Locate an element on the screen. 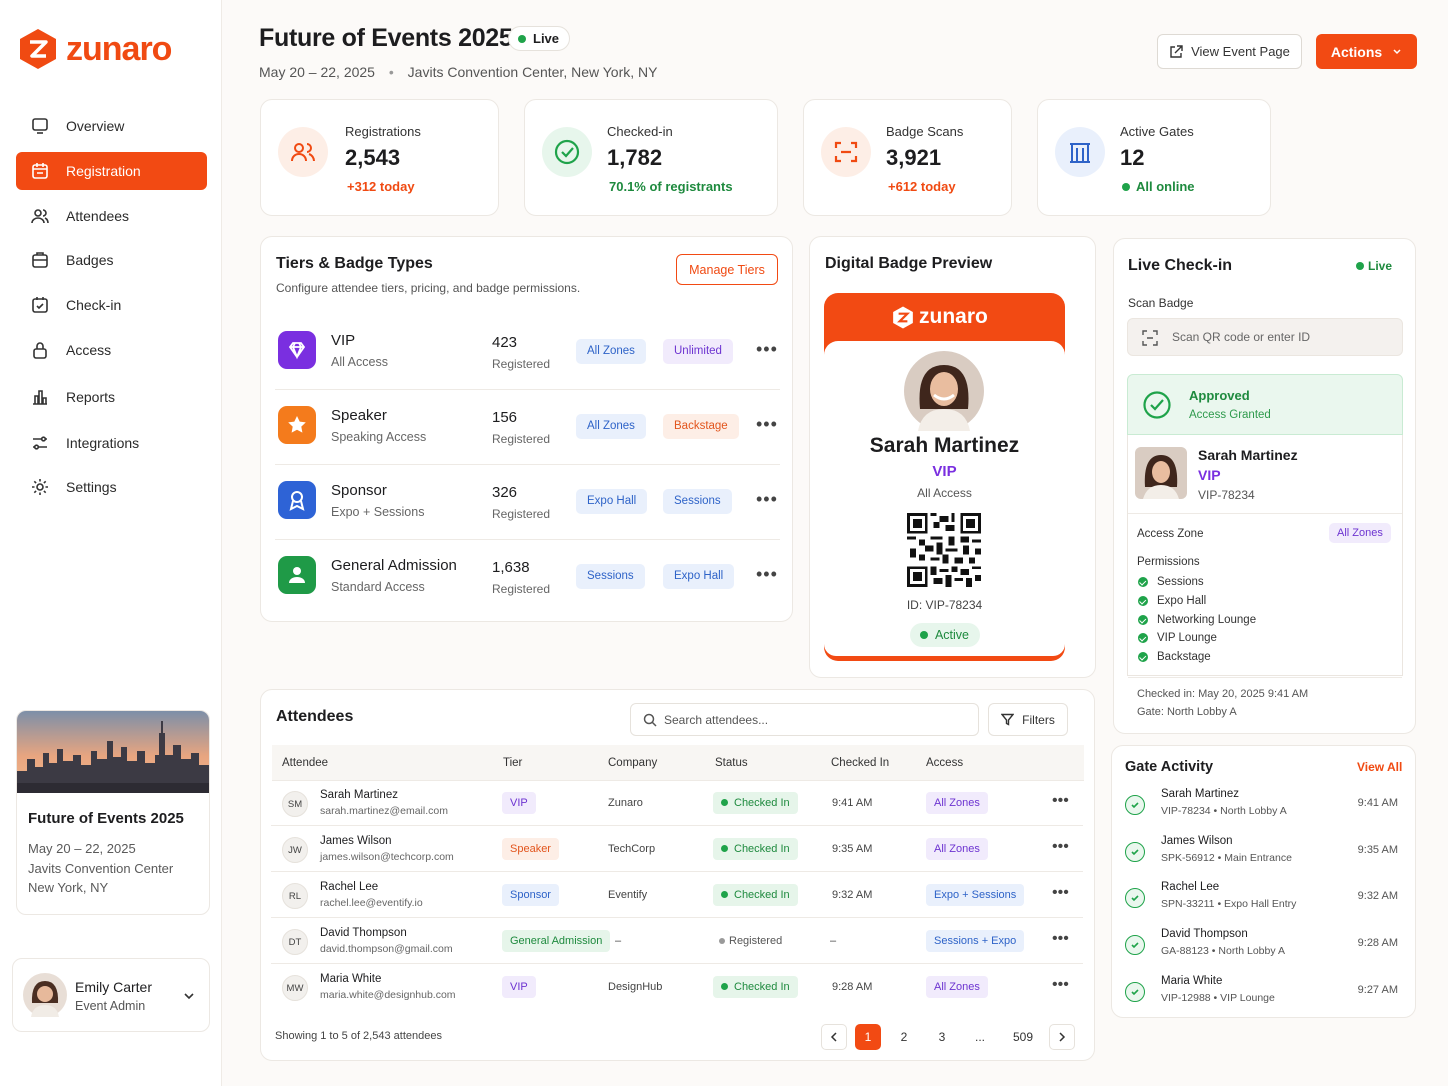  page-button: 509 is located at coordinates (1023, 1037).